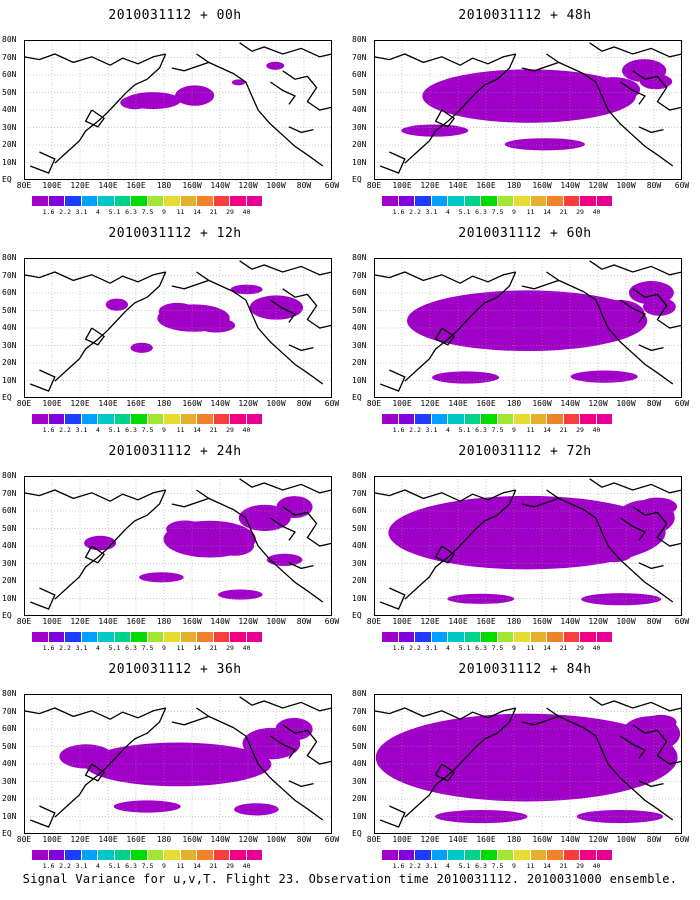 This screenshot has height=900, width=700. What do you see at coordinates (525, 451) in the screenshot?
I see `panel-title: 2010031112 + 72h` at bounding box center [525, 451].